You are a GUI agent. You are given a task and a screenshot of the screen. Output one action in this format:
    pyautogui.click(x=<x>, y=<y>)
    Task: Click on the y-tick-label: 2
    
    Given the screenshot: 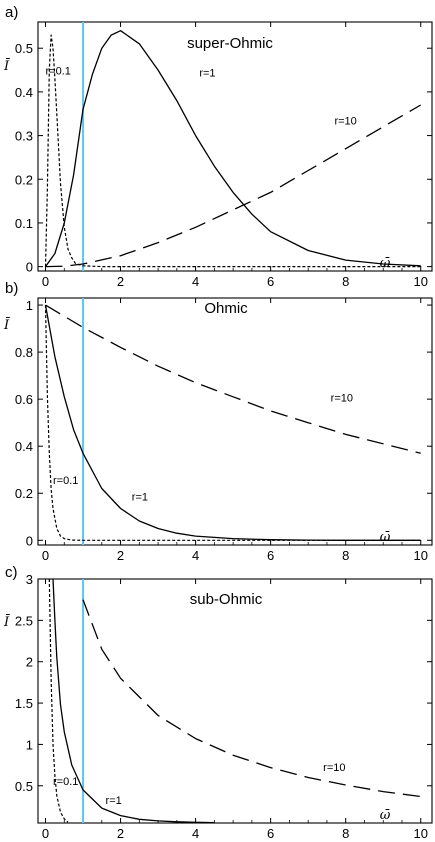 What is the action you would take?
    pyautogui.click(x=29, y=662)
    